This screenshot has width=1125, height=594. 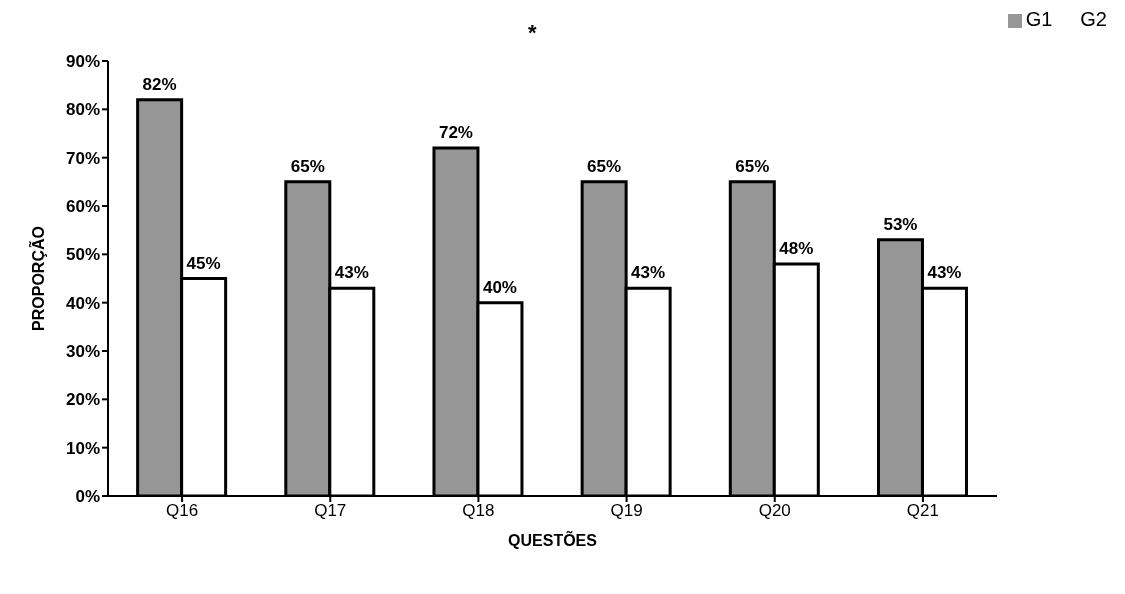 What do you see at coordinates (774, 511) in the screenshot?
I see `x-tick-label: Q20` at bounding box center [774, 511].